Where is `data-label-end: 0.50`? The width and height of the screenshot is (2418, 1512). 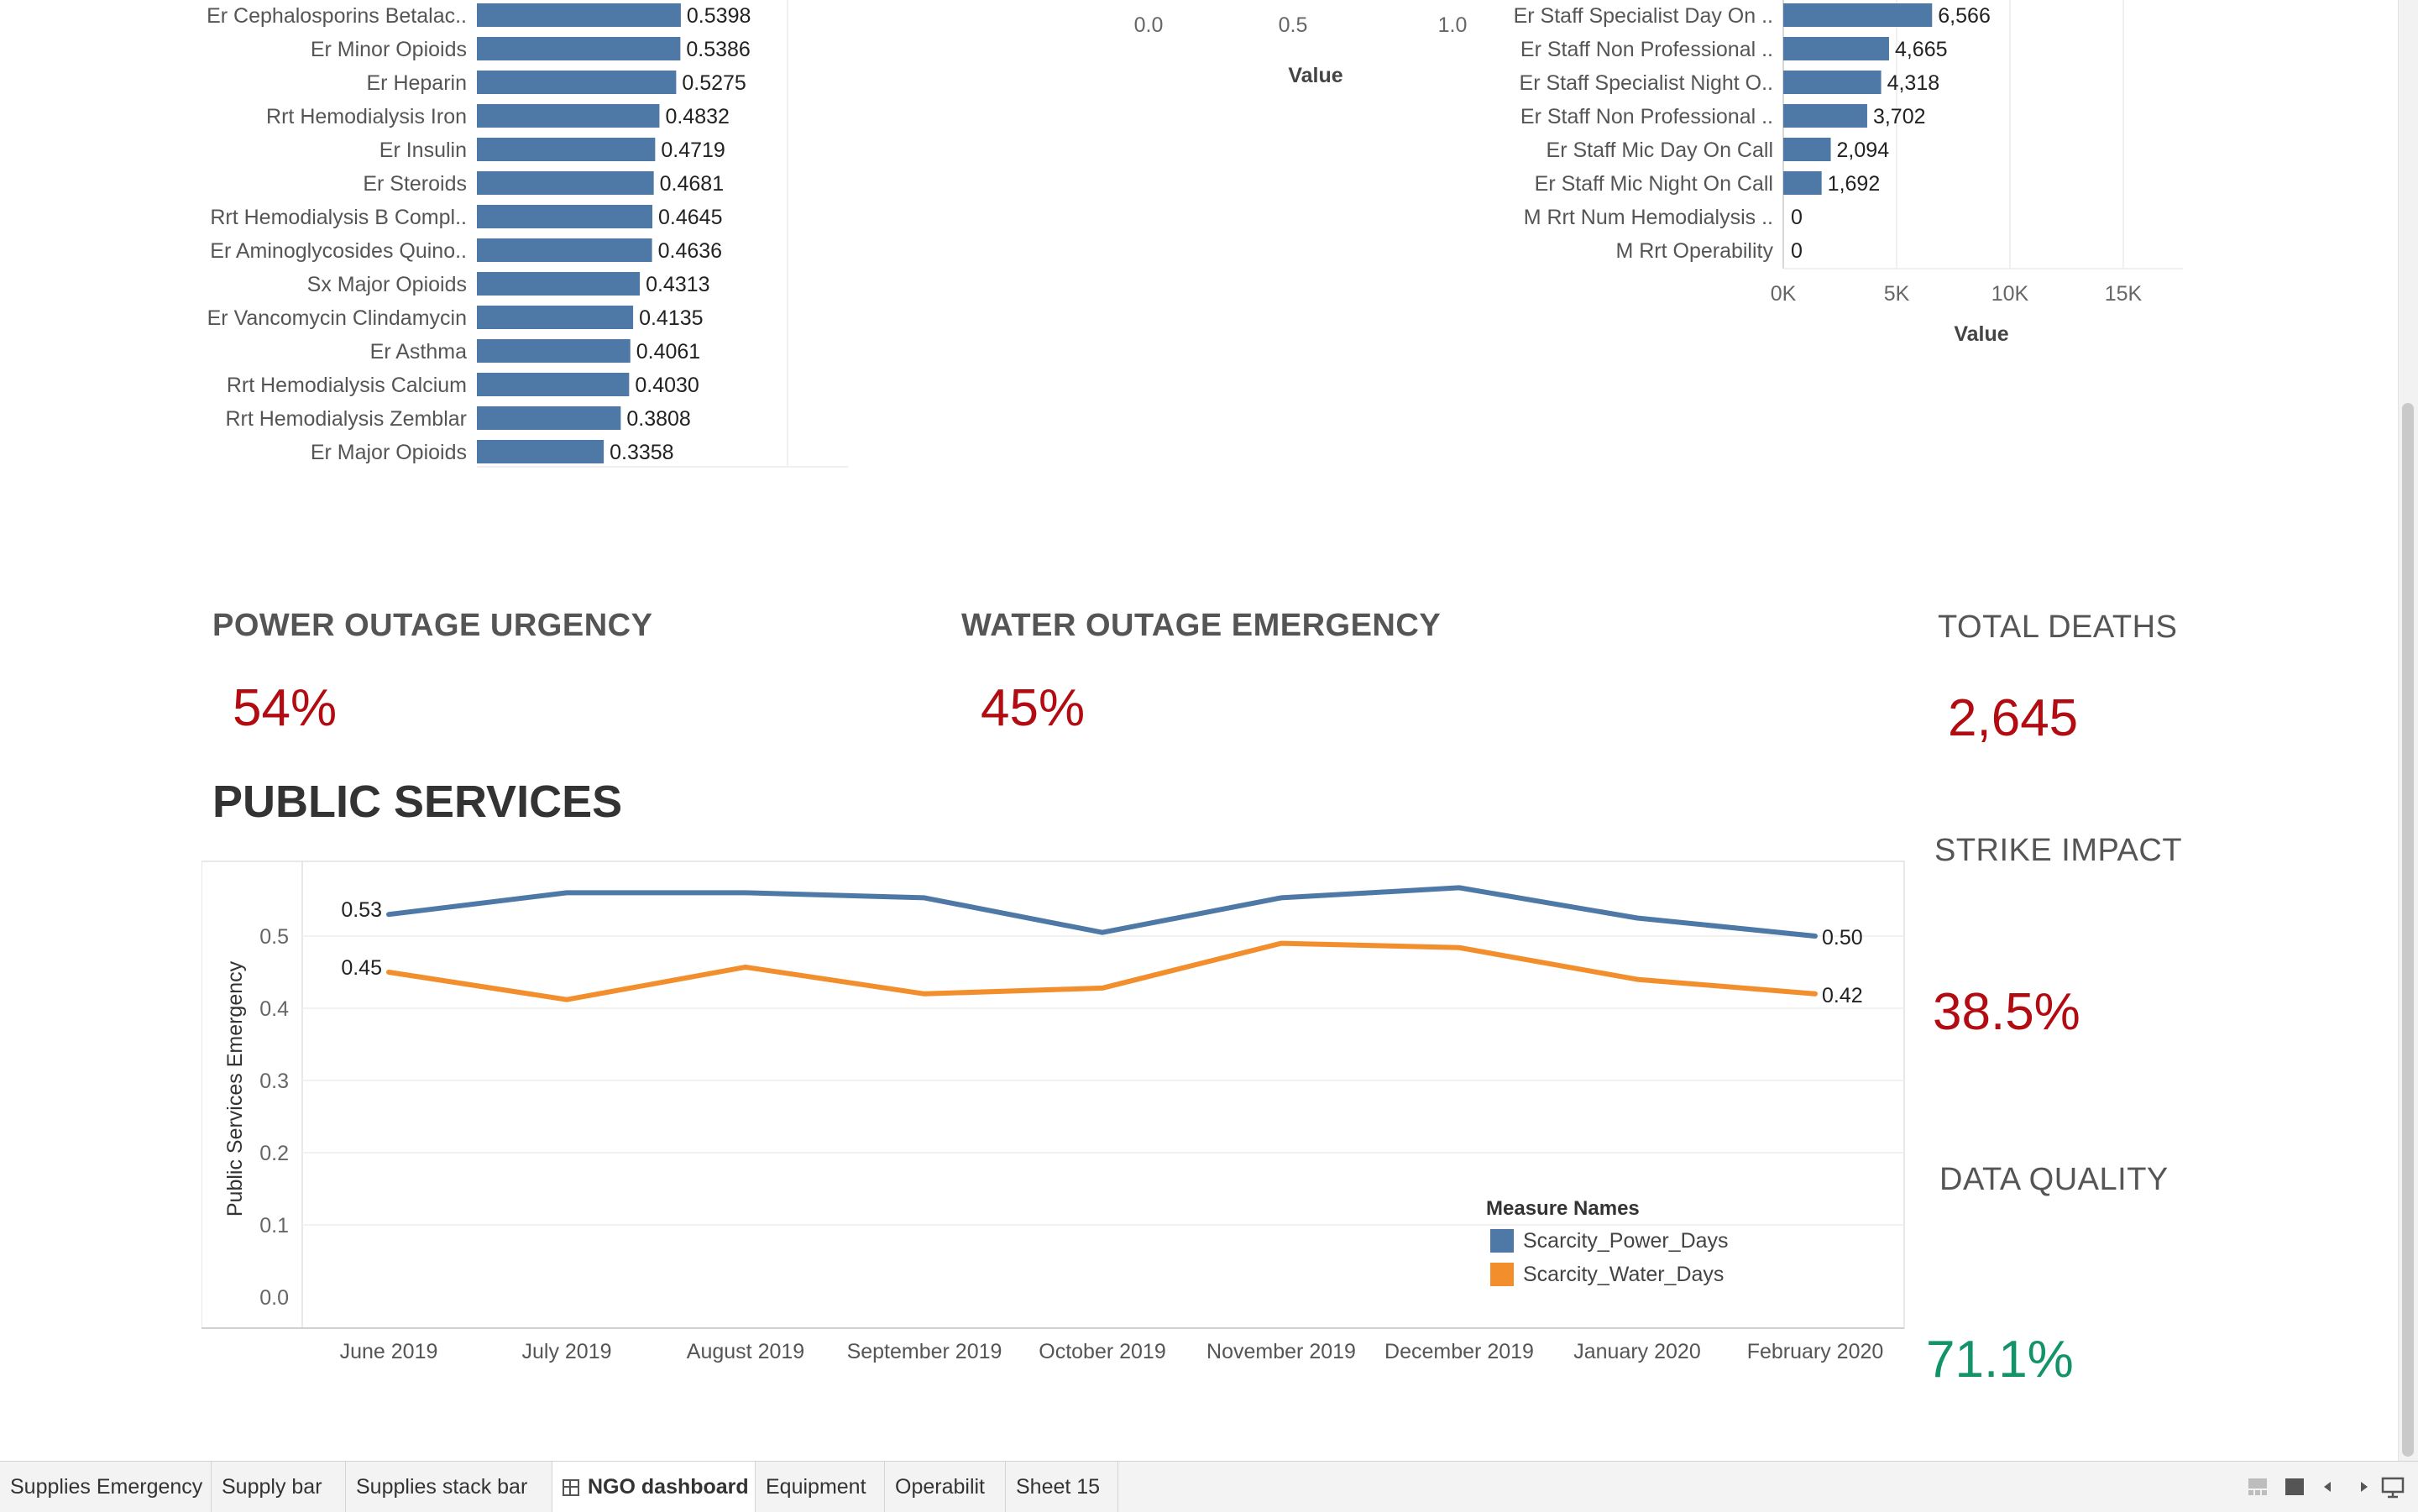
data-label-end: 0.50 is located at coordinates (1842, 938).